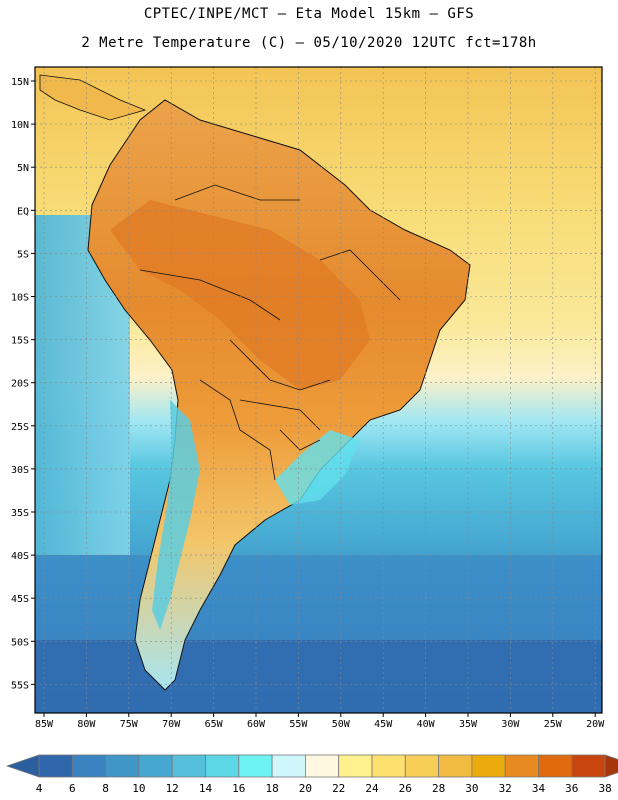  What do you see at coordinates (383, 724) in the screenshot?
I see `lon-label: 45W` at bounding box center [383, 724].